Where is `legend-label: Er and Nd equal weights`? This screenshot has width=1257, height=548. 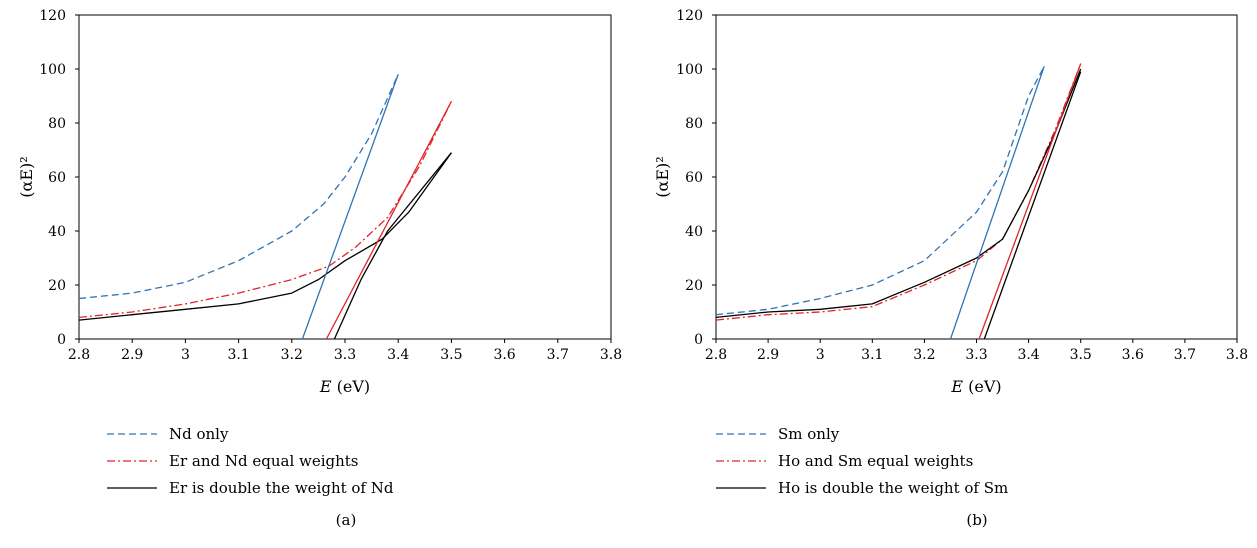 legend-label: Er and Nd equal weights is located at coordinates (264, 461).